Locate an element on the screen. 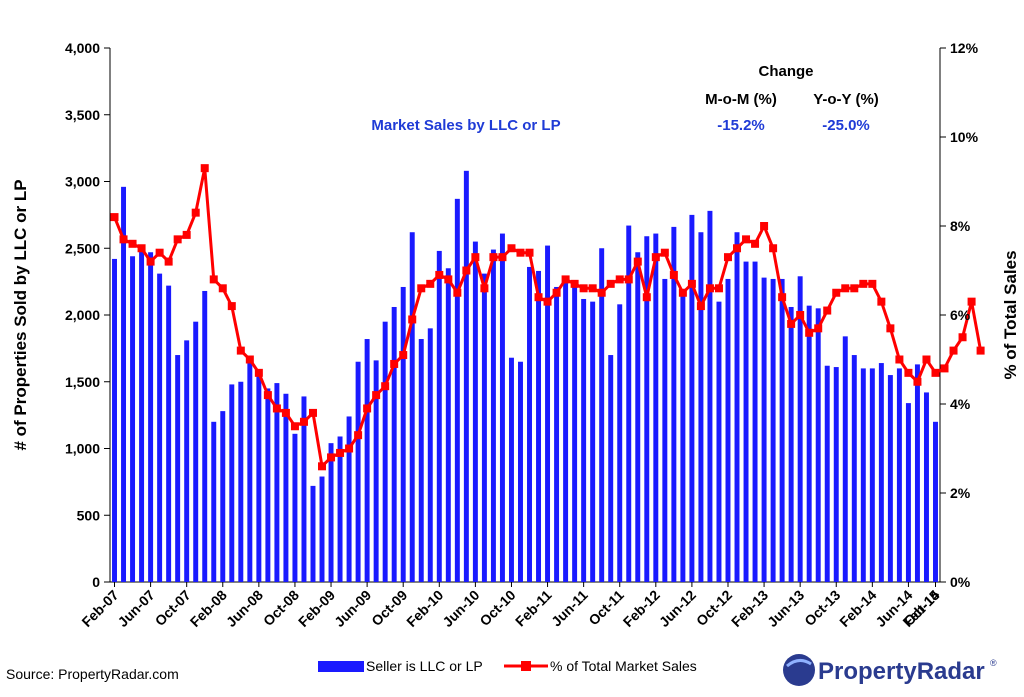 This screenshot has width=1024, height=697. y-tick-label-3: 1,500 is located at coordinates (82, 382).